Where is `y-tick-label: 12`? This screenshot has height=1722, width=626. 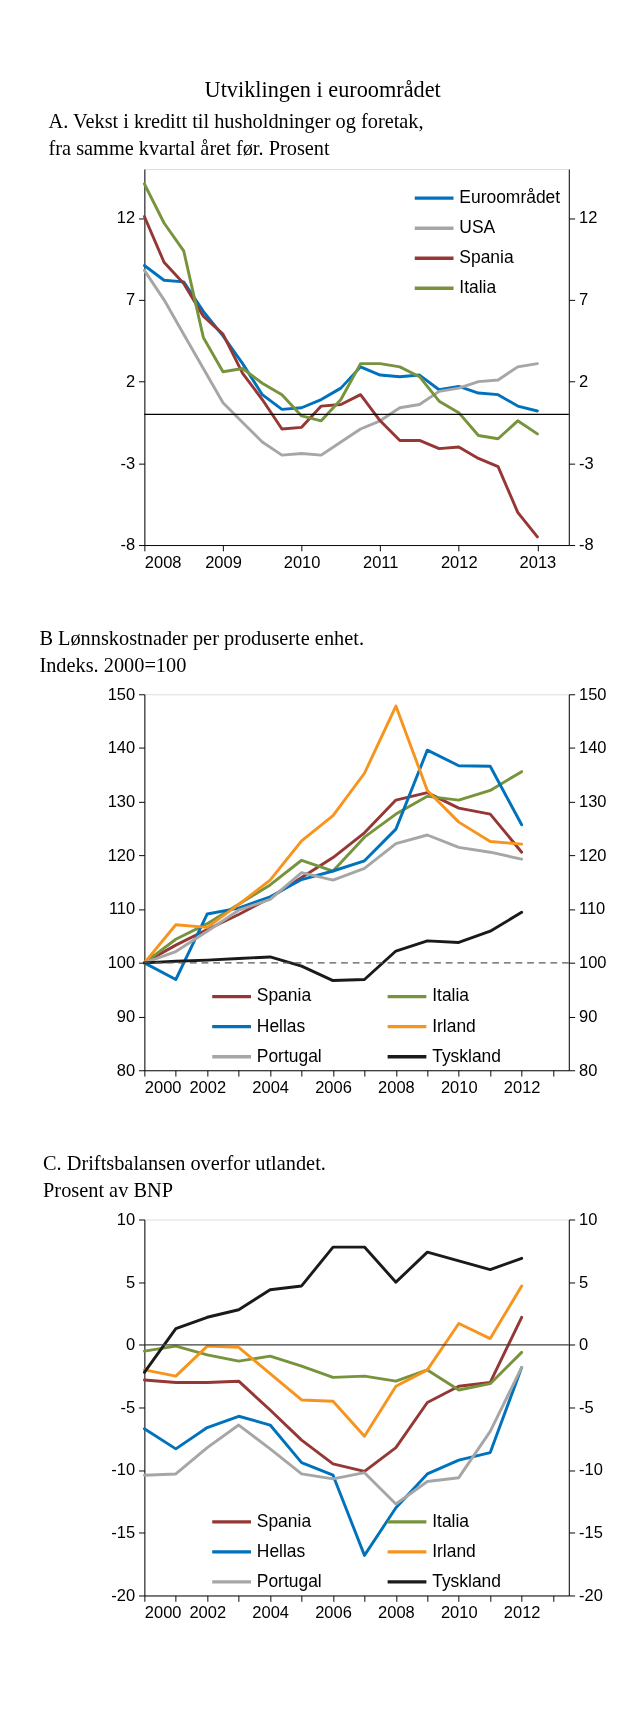
y-tick-label: 12 is located at coordinates (126, 217).